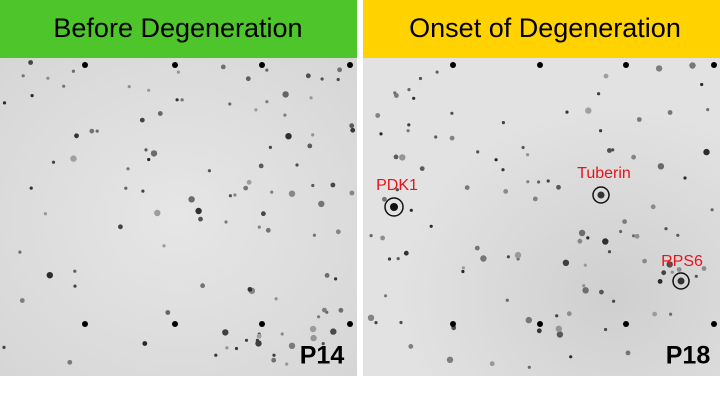 The height and width of the screenshot is (408, 720). I want to click on panel-header: Onset of Degeneration, so click(545, 28).